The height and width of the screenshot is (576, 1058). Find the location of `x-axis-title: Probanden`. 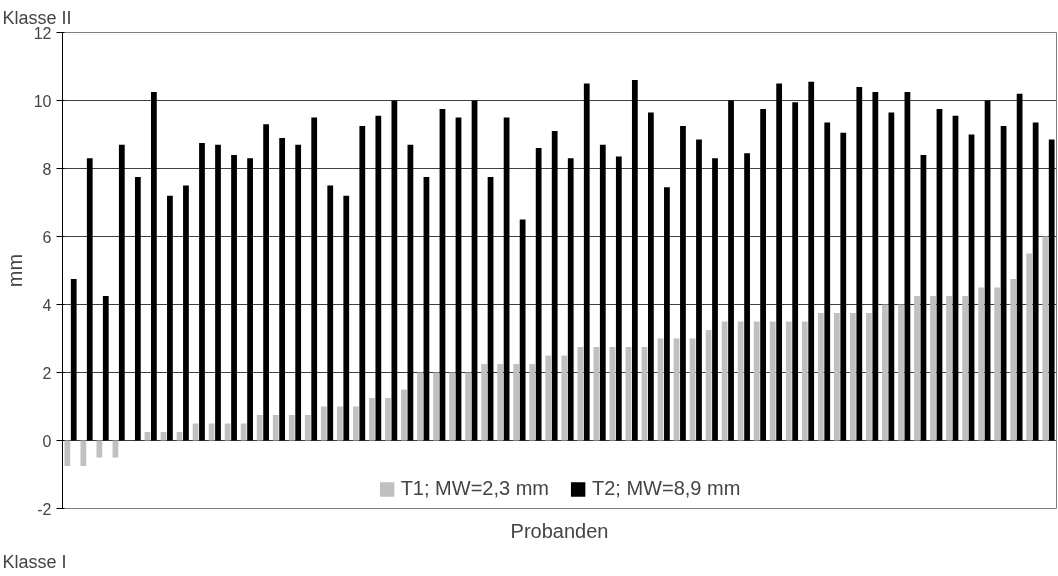

x-axis-title: Probanden is located at coordinates (559, 530).